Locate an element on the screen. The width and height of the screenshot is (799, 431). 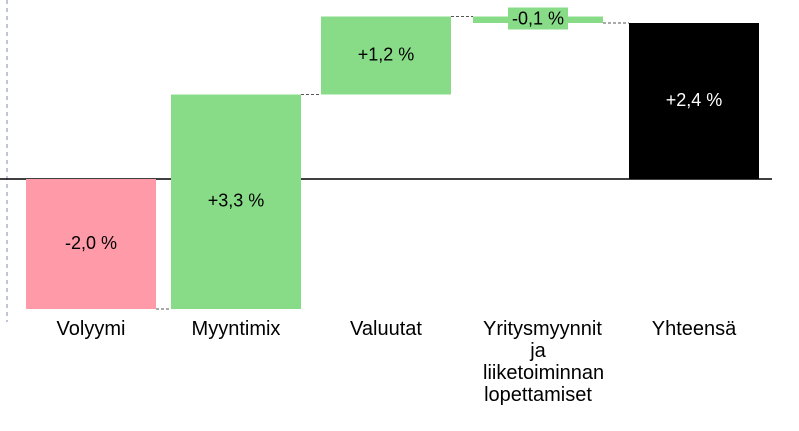
value-label: -0,1 % is located at coordinates (538, 19).